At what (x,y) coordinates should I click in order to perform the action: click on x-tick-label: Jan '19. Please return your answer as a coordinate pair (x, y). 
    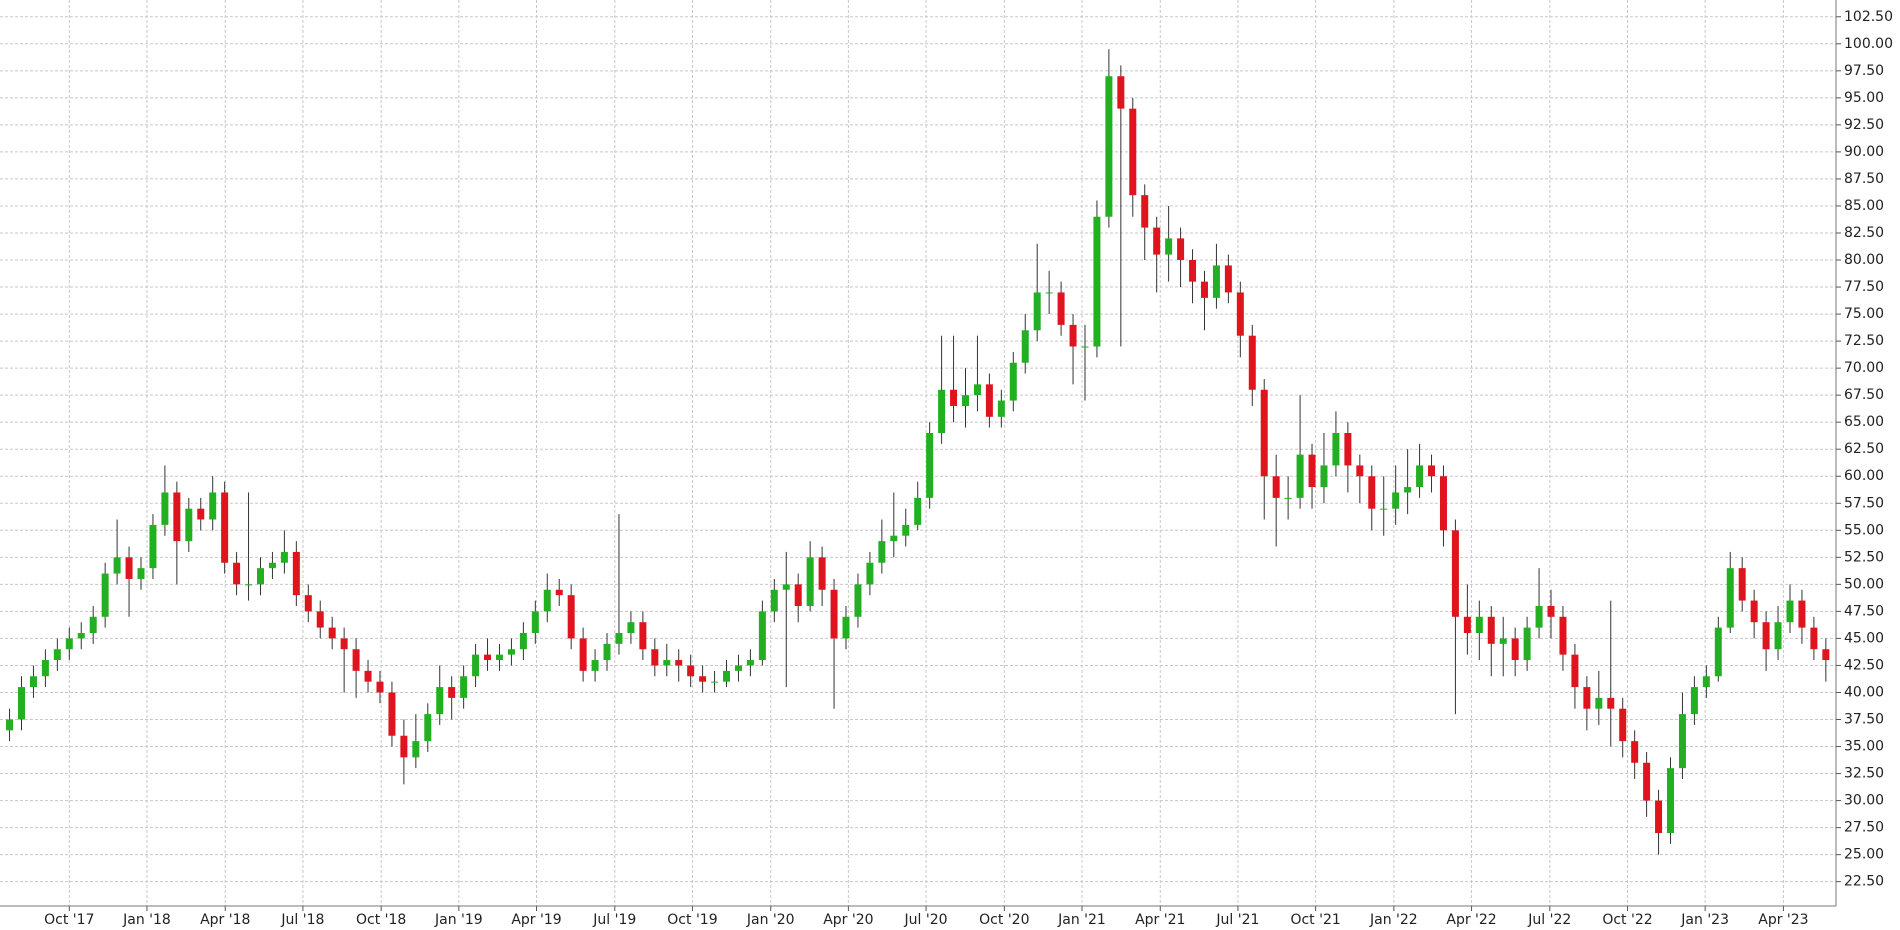
    Looking at the image, I should click on (458, 920).